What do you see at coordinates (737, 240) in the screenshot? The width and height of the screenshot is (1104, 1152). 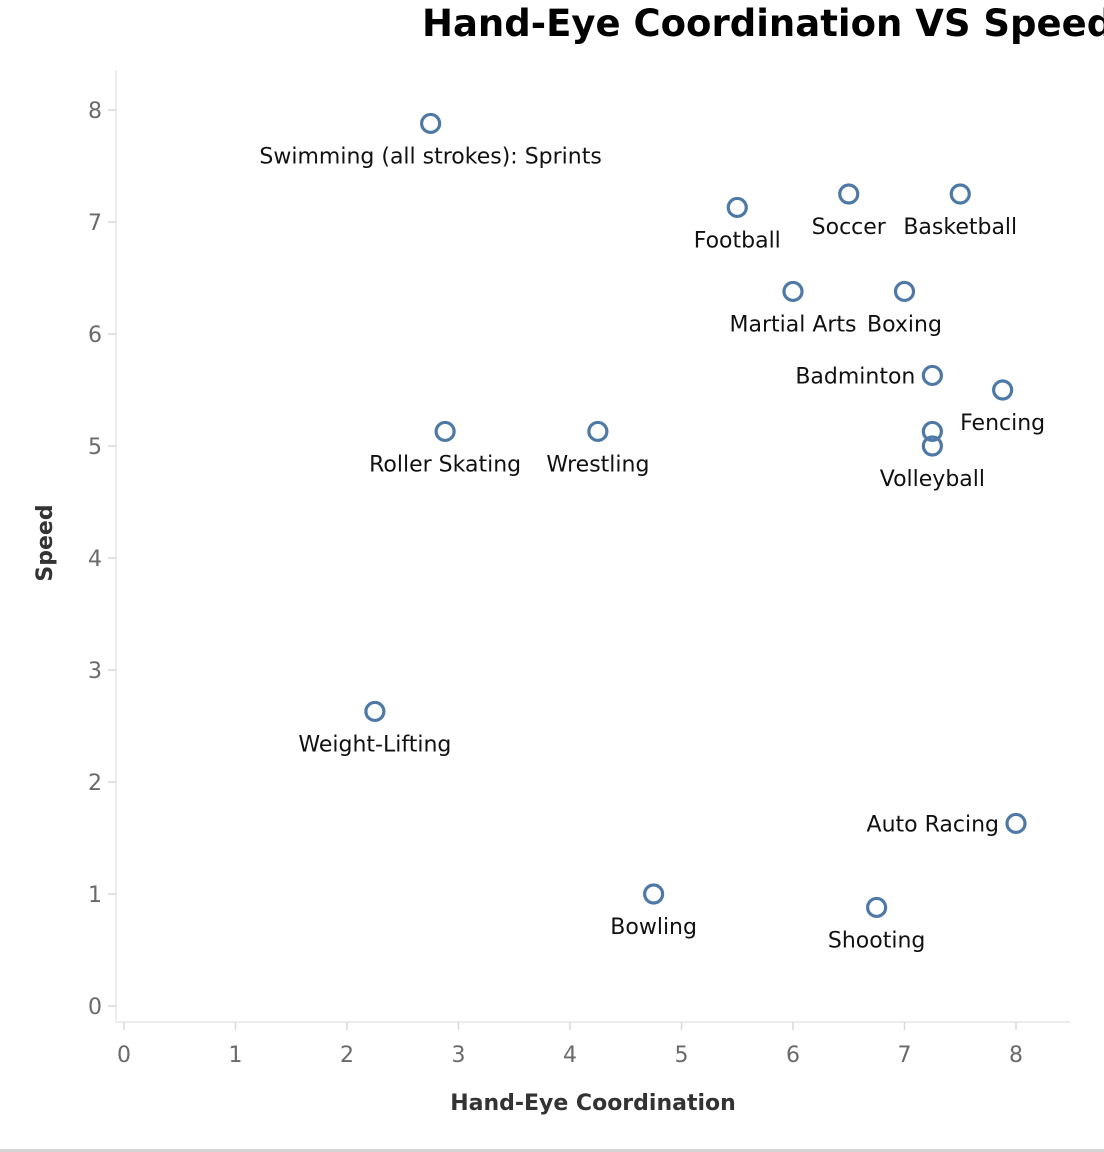 I see `data-point-label: Football` at bounding box center [737, 240].